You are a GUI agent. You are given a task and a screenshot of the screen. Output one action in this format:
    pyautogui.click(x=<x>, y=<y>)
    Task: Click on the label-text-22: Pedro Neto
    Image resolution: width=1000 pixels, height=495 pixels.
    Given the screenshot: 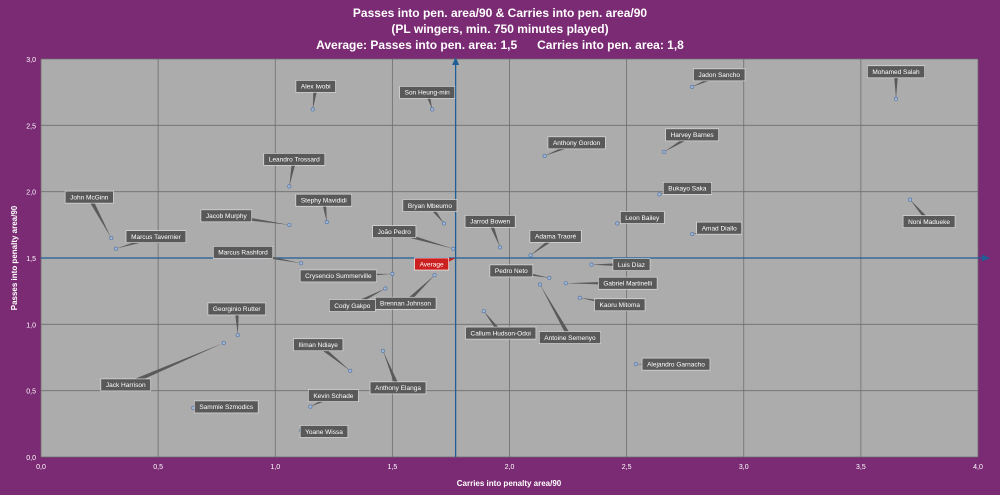 What is the action you would take?
    pyautogui.click(x=511, y=271)
    